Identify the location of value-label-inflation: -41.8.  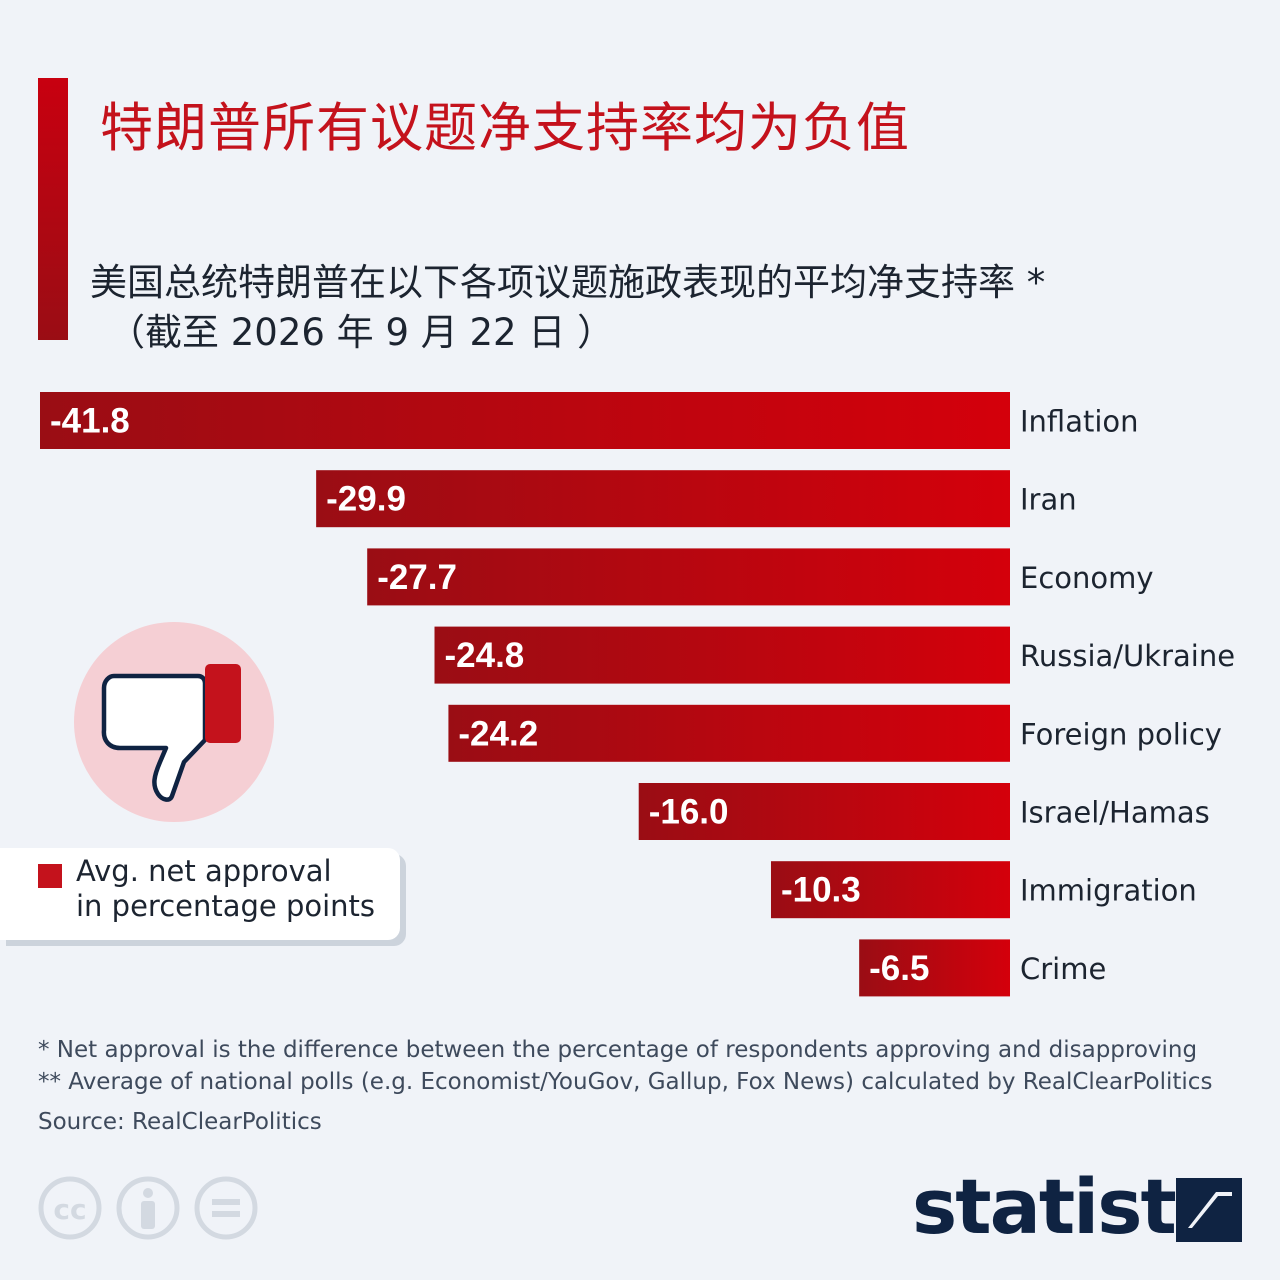
(90, 421).